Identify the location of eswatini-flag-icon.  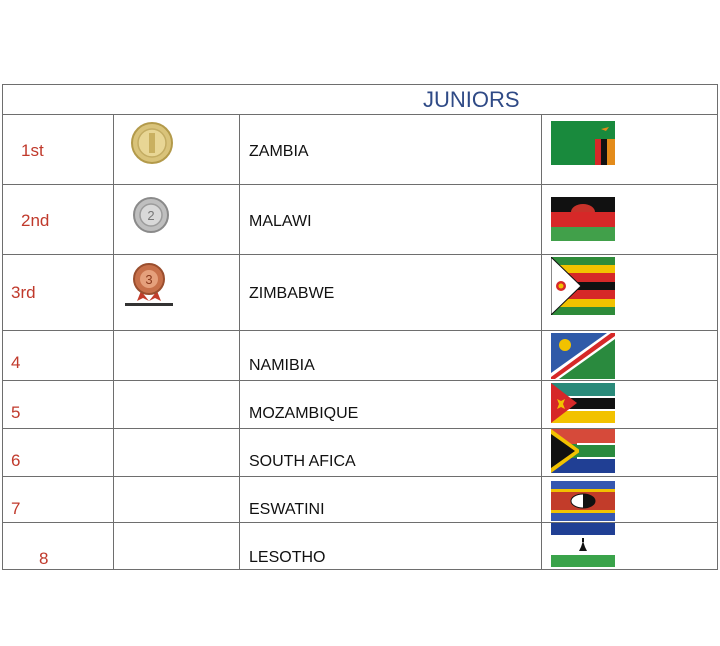
(583, 501).